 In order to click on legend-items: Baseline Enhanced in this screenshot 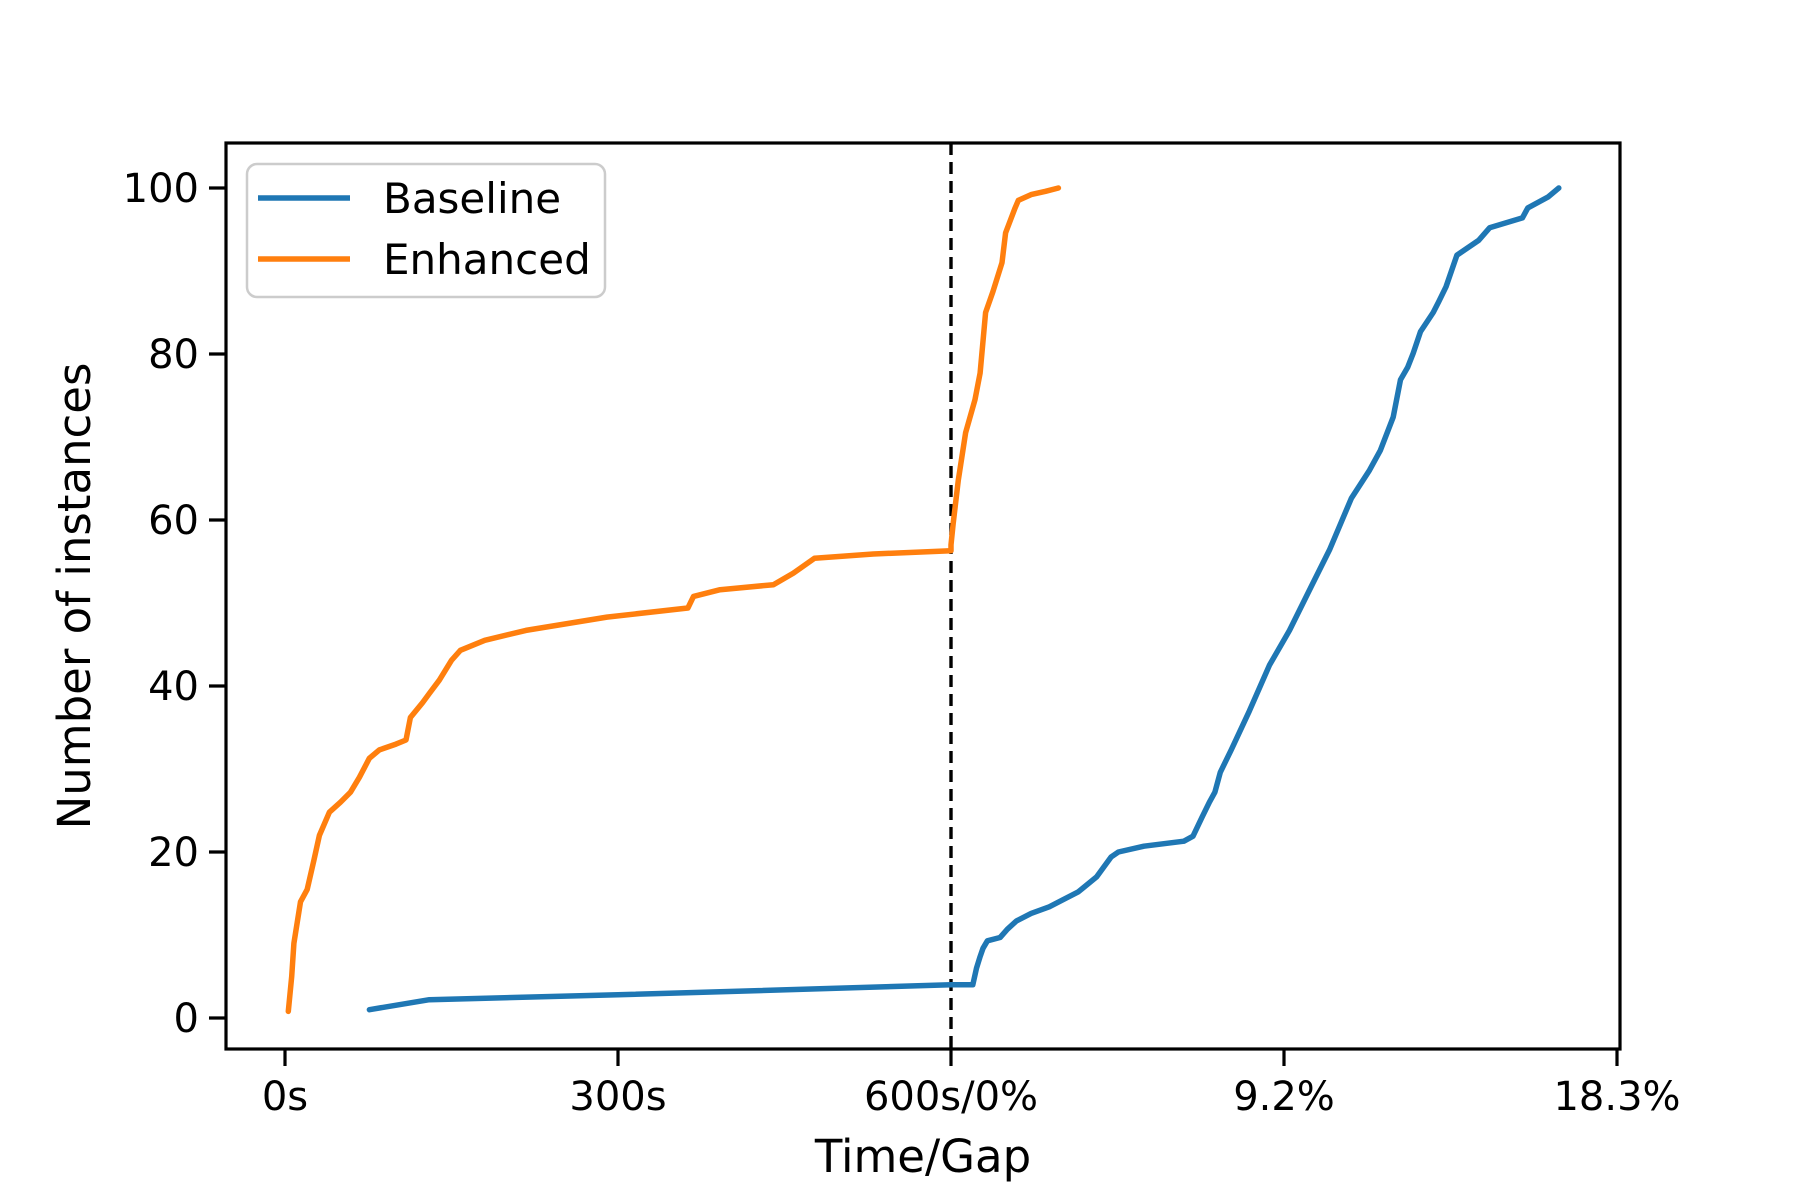, I will do `click(424, 229)`.